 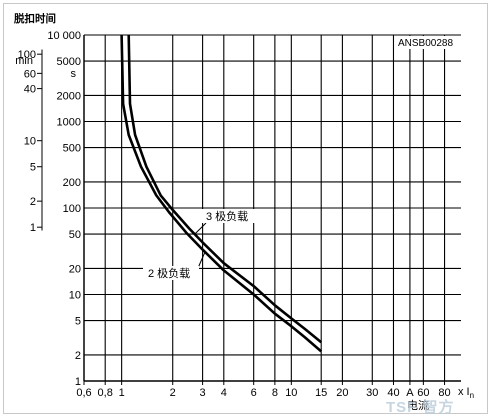 What do you see at coordinates (35, 18) in the screenshot?
I see `y-axis-label: 脱扣时间` at bounding box center [35, 18].